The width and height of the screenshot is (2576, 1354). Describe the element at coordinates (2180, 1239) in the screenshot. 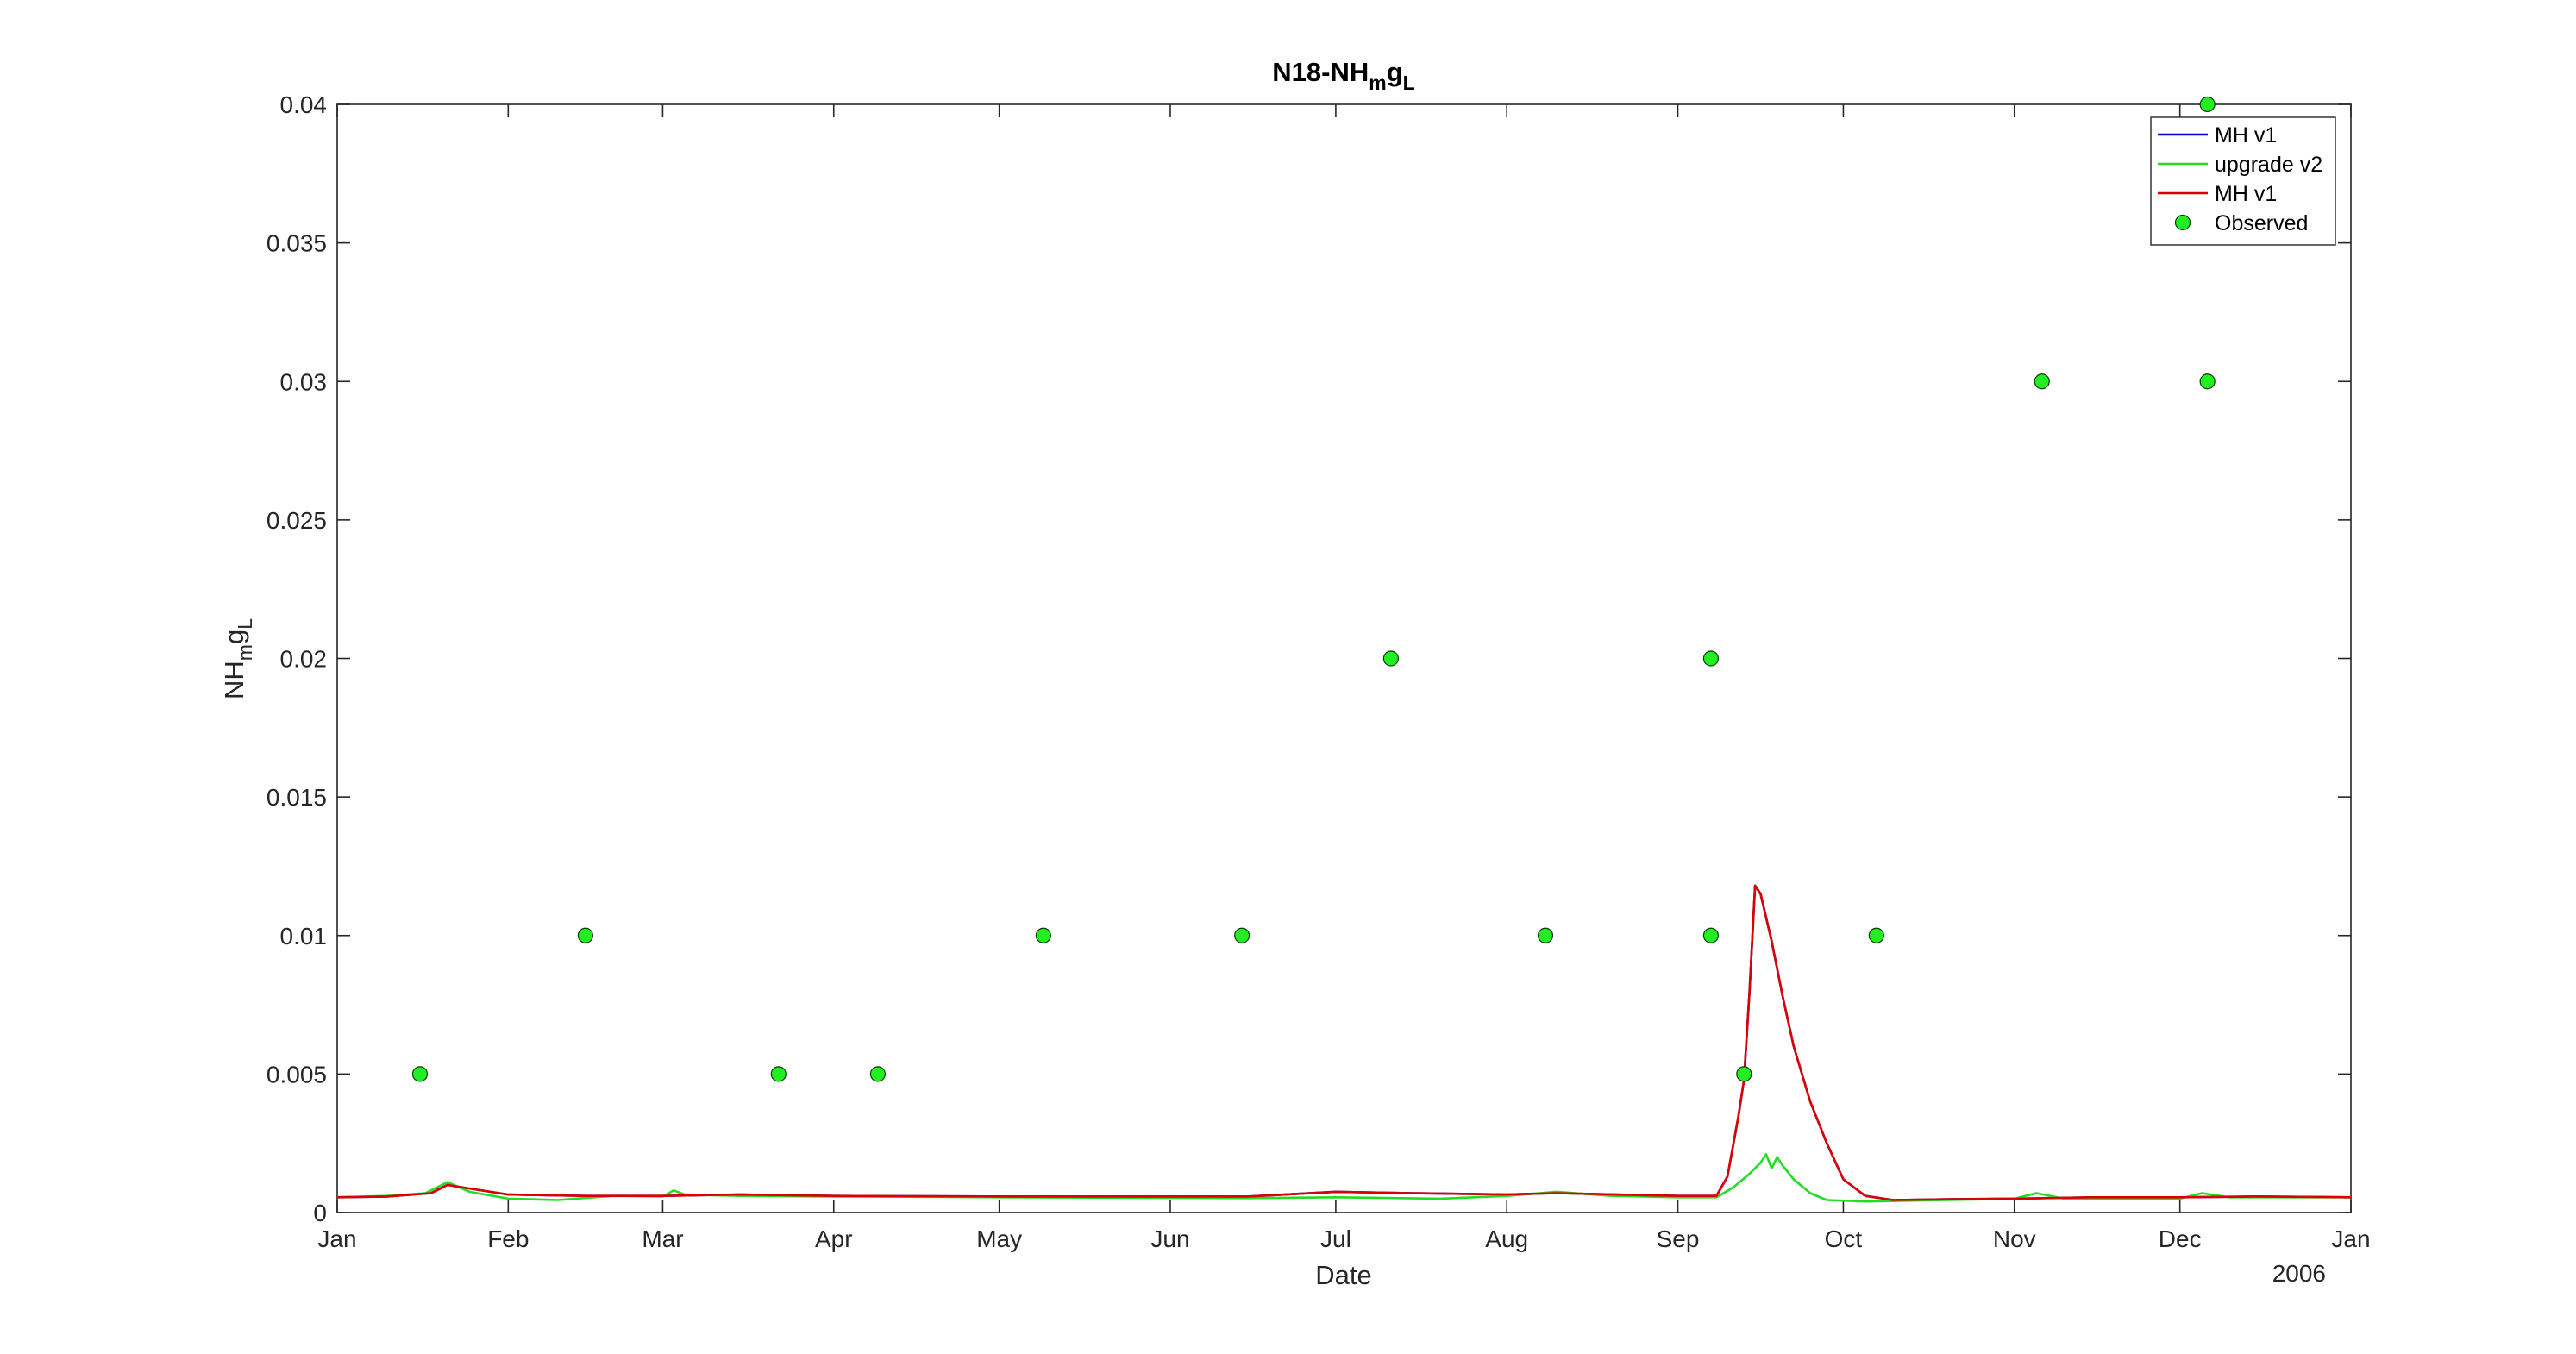

I see `x-tick-label: Dec` at that location.